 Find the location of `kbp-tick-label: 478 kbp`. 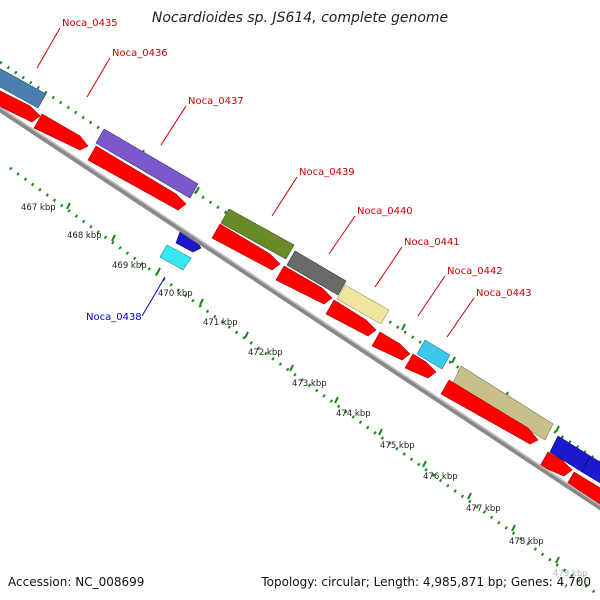

kbp-tick-label: 478 kbp is located at coordinates (526, 542).